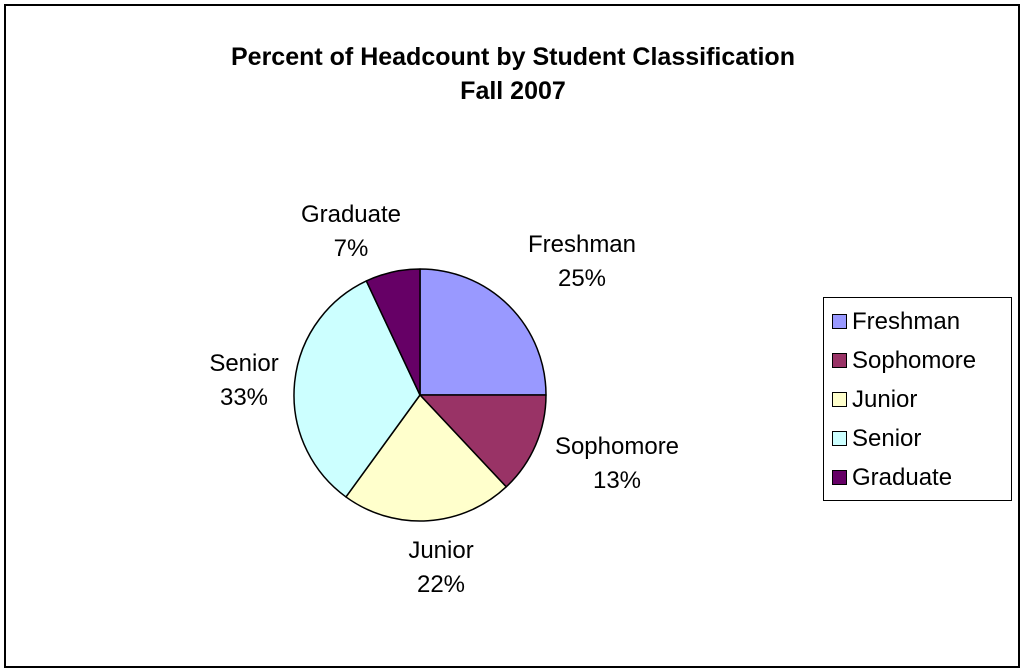  I want to click on legend-item-graduate: Graduate, so click(917, 477).